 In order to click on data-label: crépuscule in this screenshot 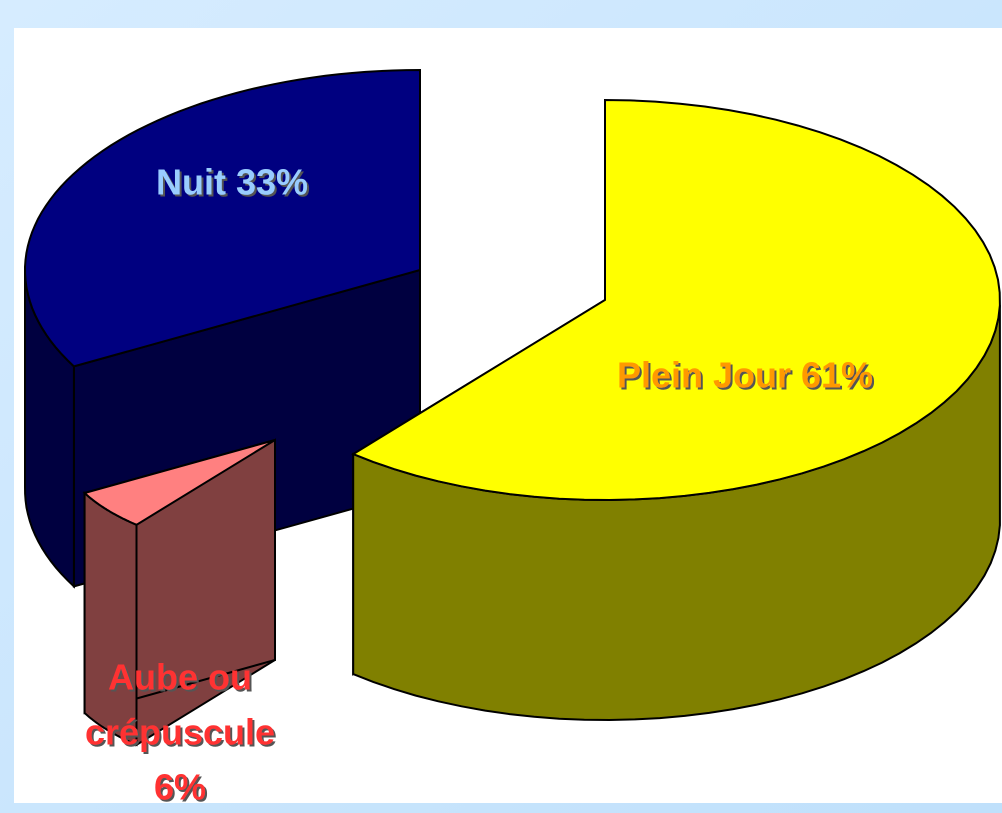, I will do `click(180, 732)`.